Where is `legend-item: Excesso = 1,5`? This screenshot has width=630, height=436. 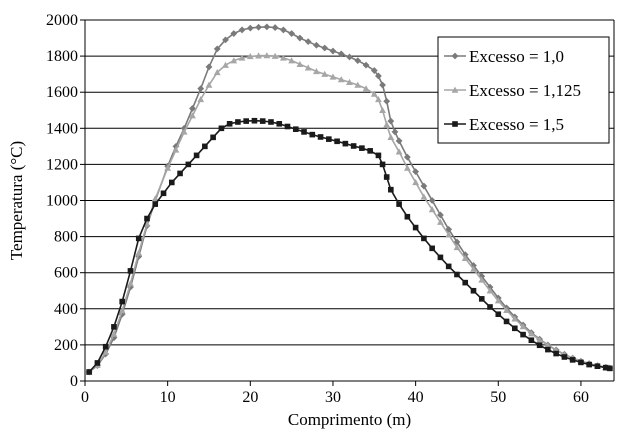
legend-item: Excesso = 1,5 is located at coordinates (504, 124).